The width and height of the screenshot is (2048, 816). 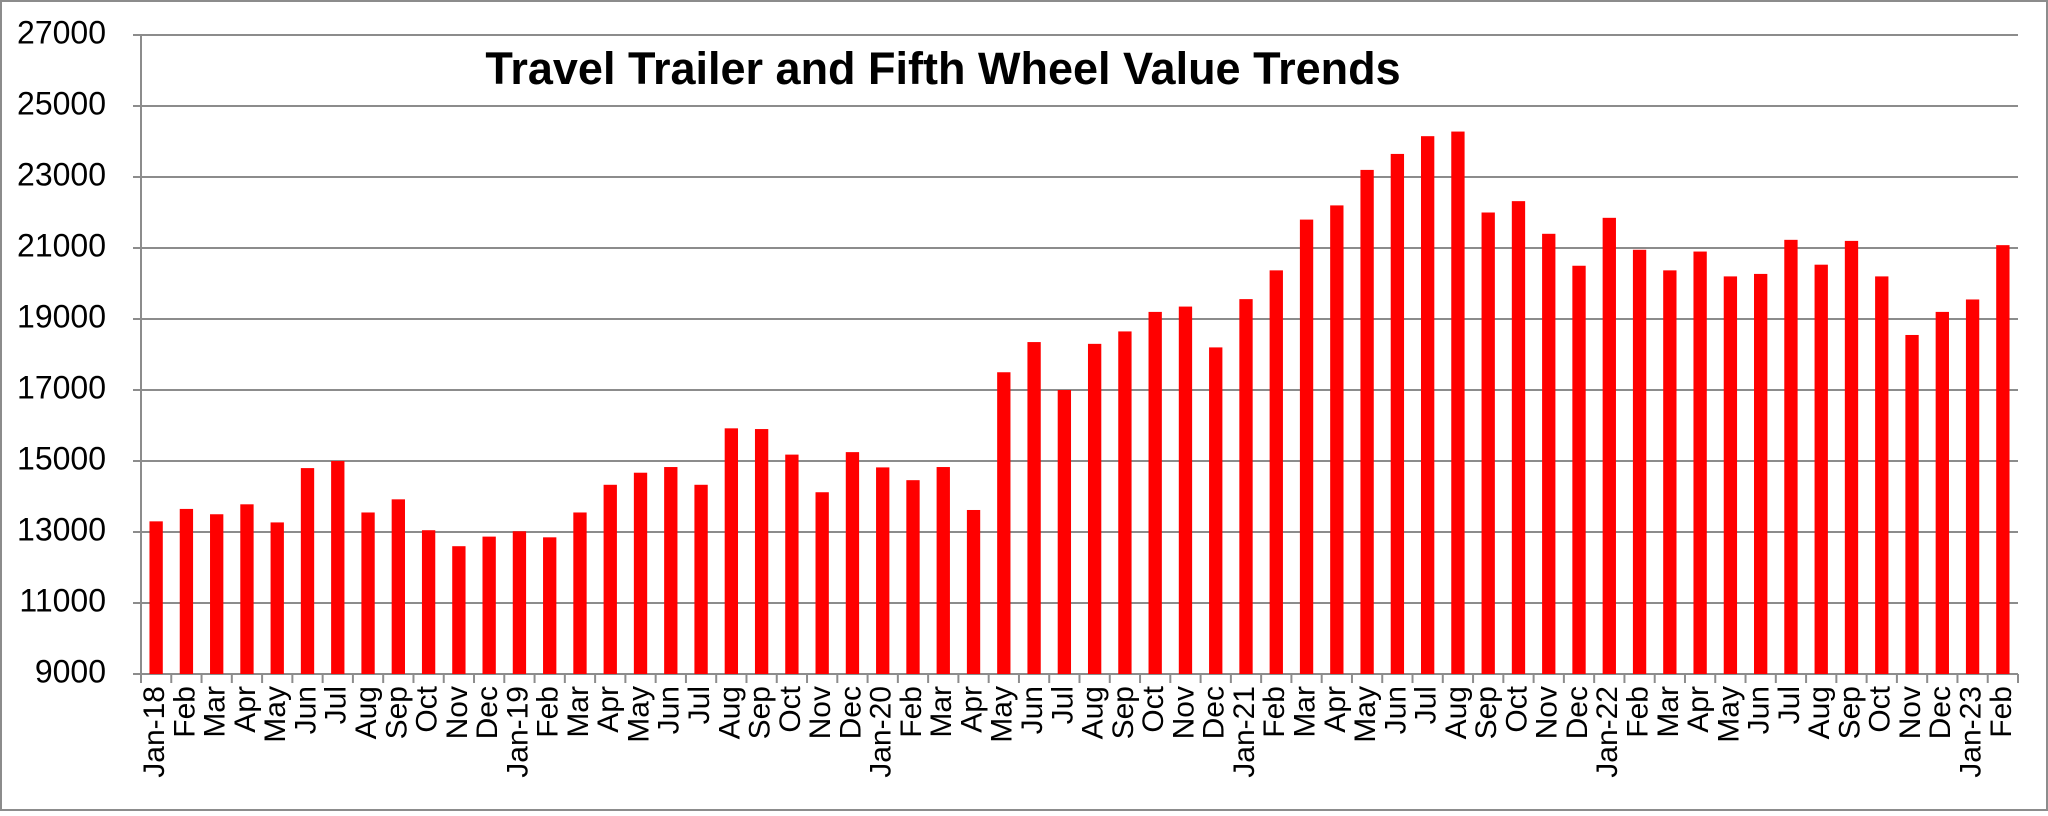 What do you see at coordinates (61, 458) in the screenshot?
I see `y-tick-label: 15000` at bounding box center [61, 458].